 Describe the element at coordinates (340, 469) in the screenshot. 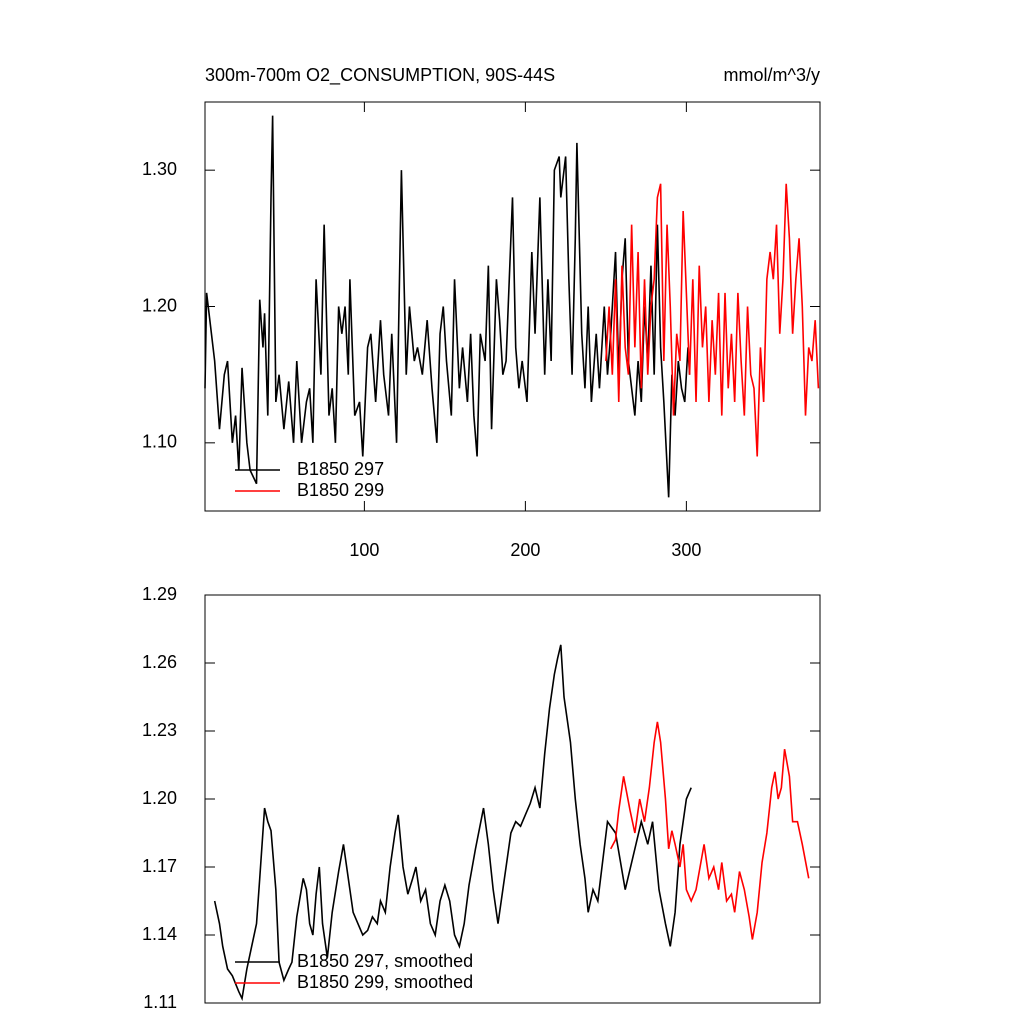

I see `legend-label: B1850 297` at that location.